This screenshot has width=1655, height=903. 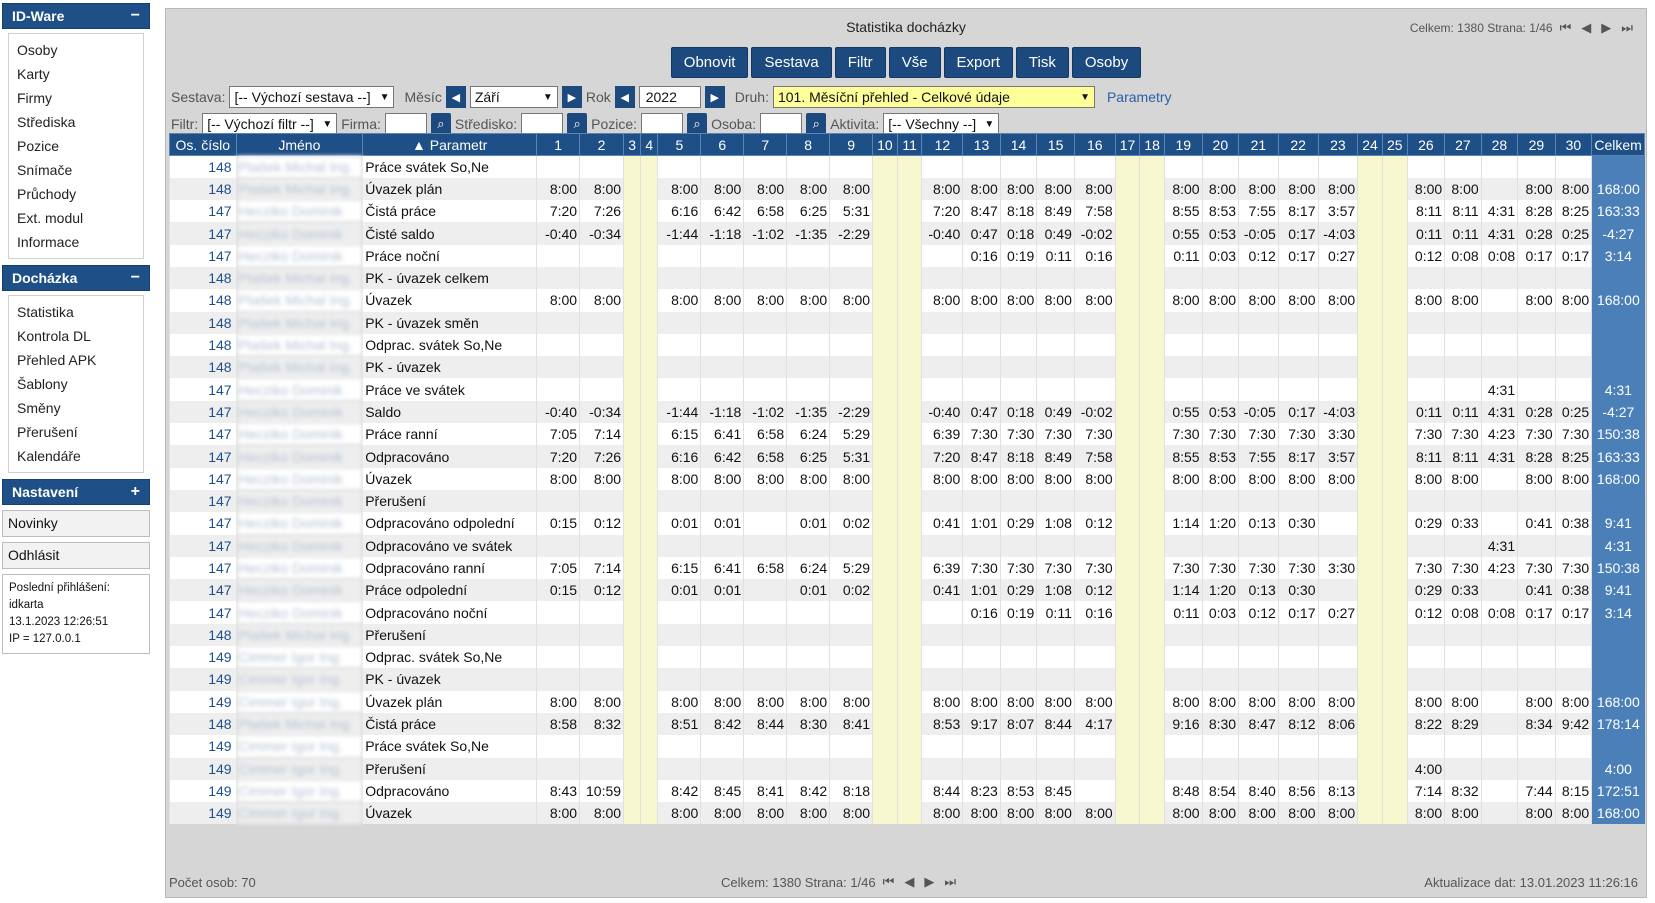 I want to click on column-header: Jméno, so click(x=299, y=144).